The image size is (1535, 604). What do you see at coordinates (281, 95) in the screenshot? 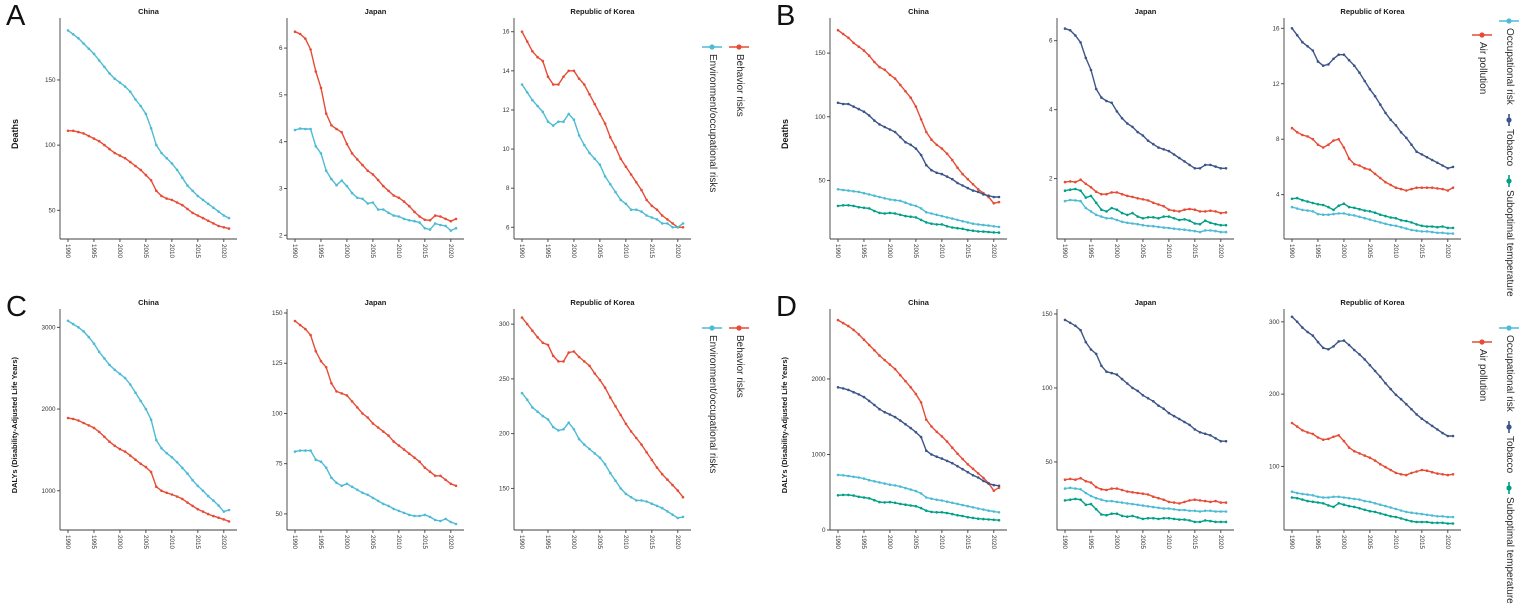
I see `y-tick-label: 5` at bounding box center [281, 95].